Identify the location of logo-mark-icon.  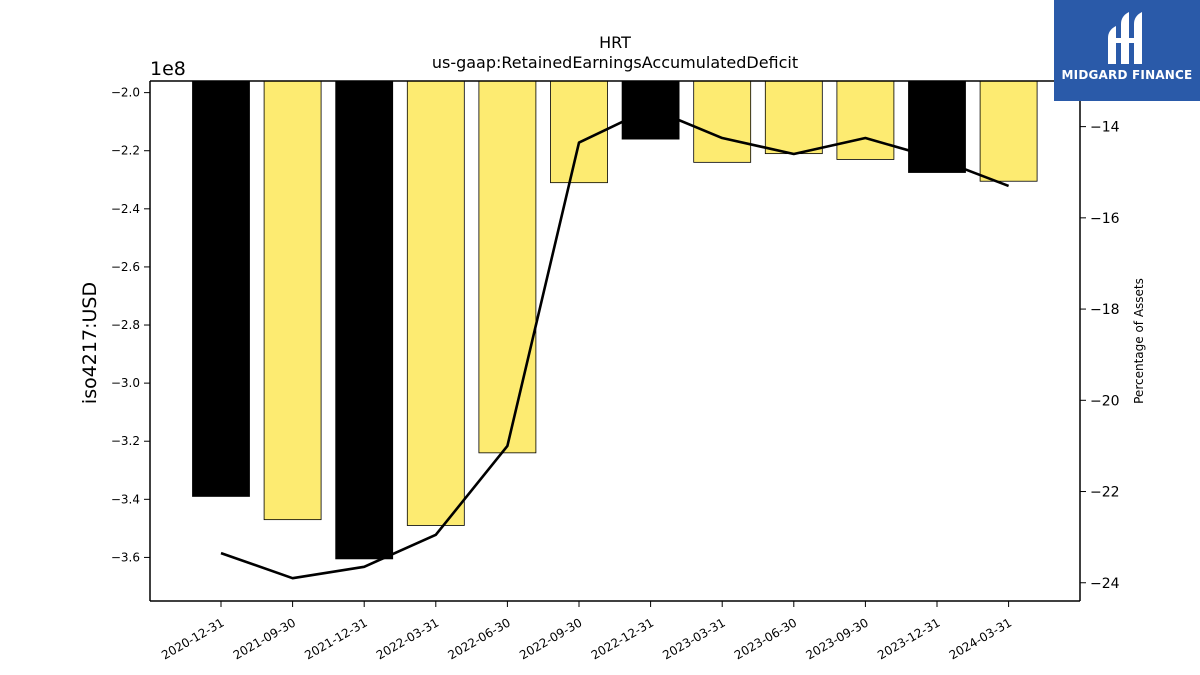
(1125, 38).